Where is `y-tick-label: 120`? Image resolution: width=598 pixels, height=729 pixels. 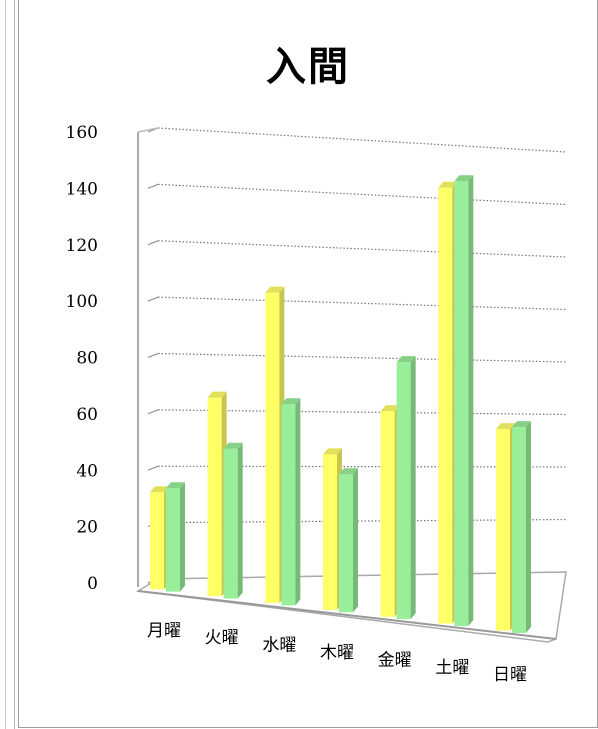 y-tick-label: 120 is located at coordinates (82, 246).